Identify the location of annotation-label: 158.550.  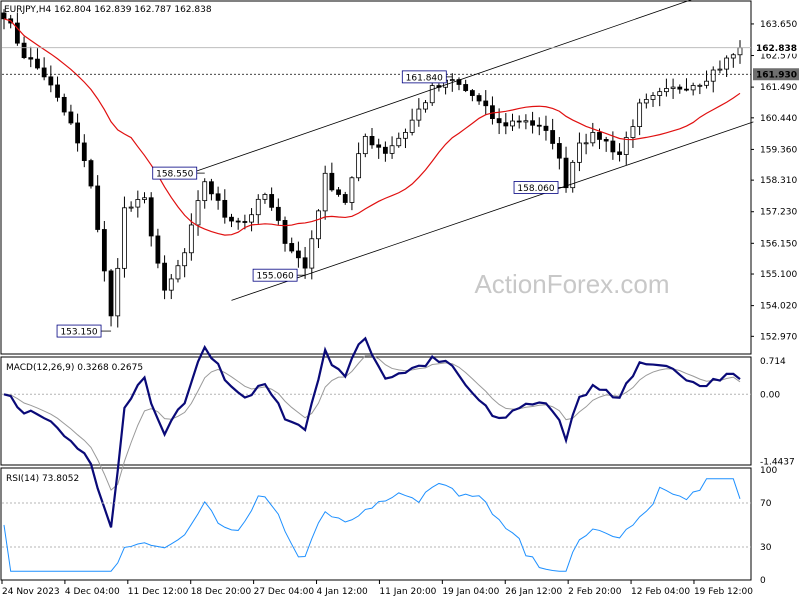
(178, 173).